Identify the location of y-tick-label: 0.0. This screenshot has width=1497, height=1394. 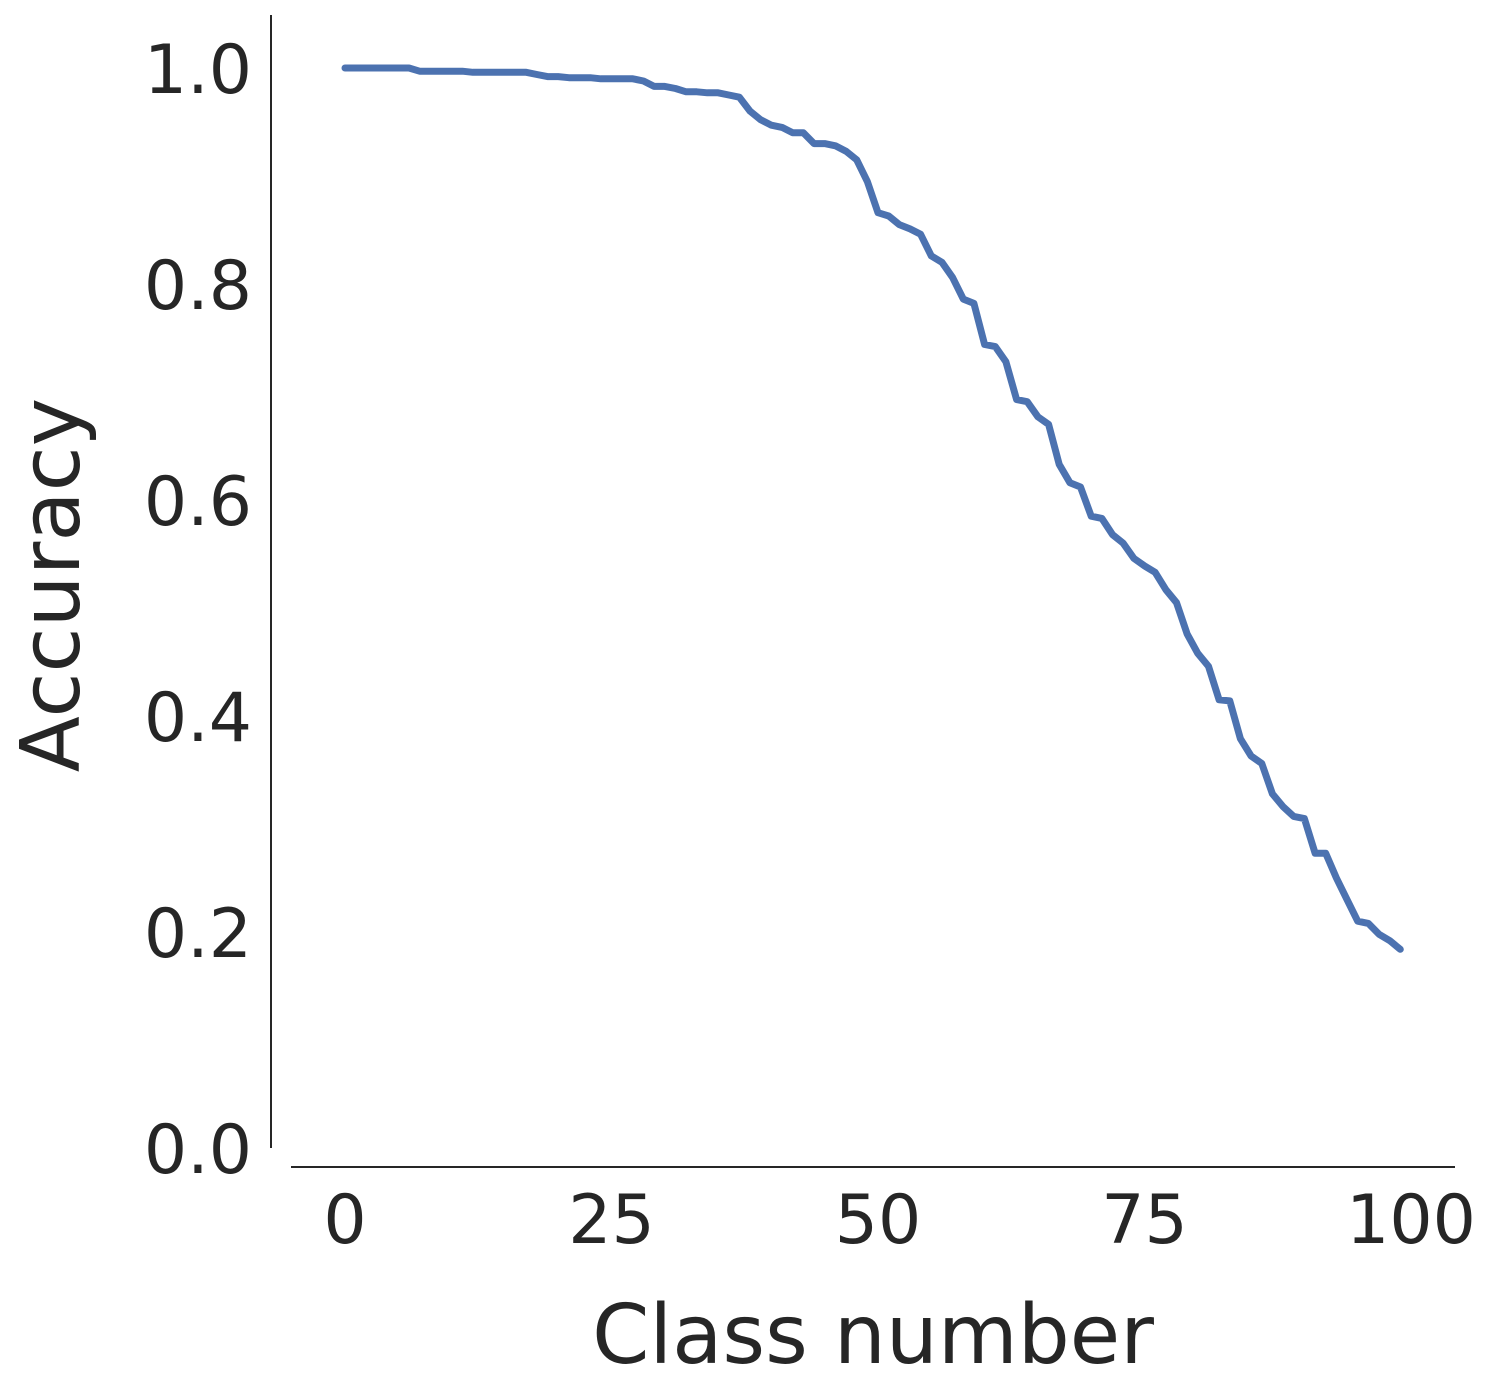
(198, 1150).